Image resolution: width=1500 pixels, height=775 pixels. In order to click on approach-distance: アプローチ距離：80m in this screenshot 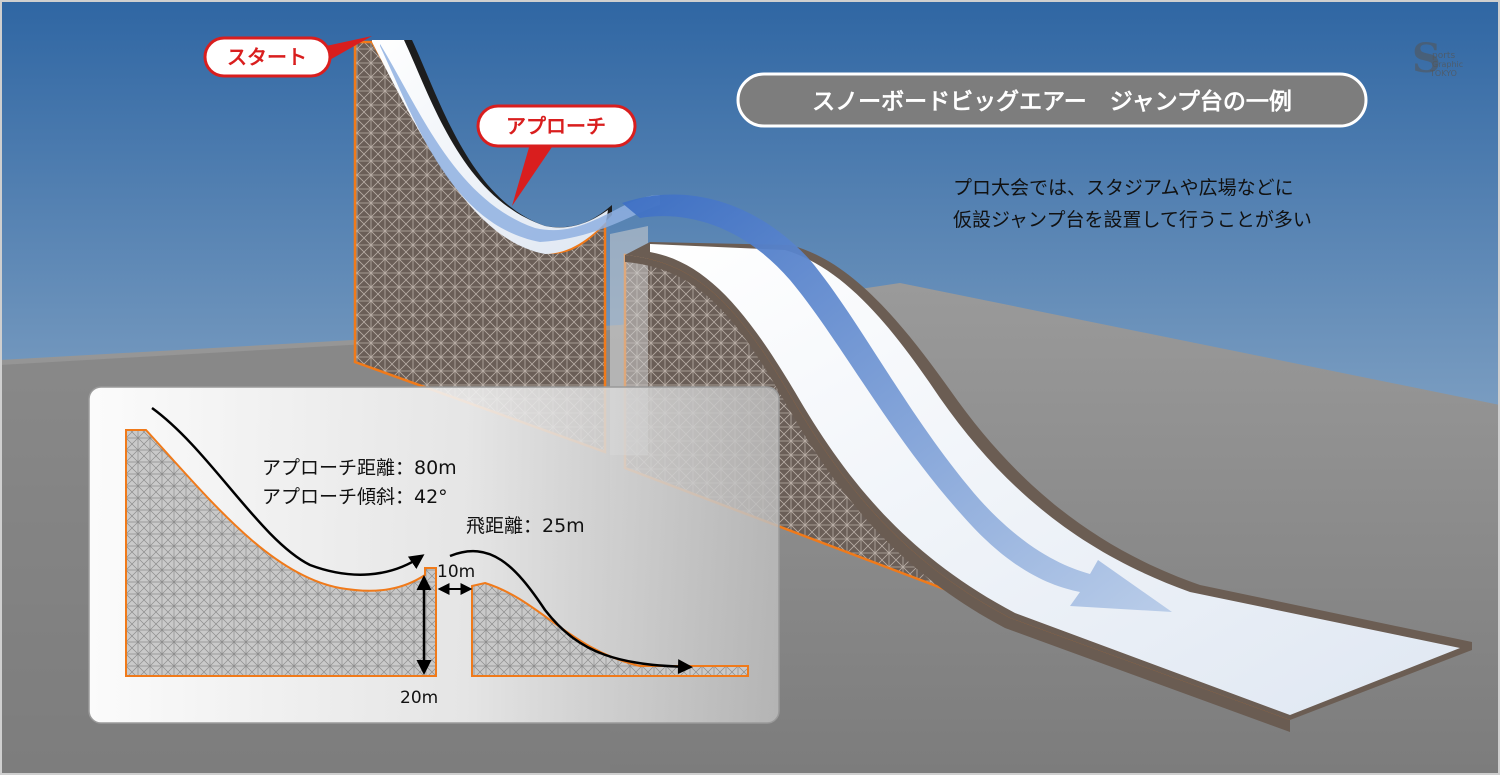, I will do `click(359, 468)`.